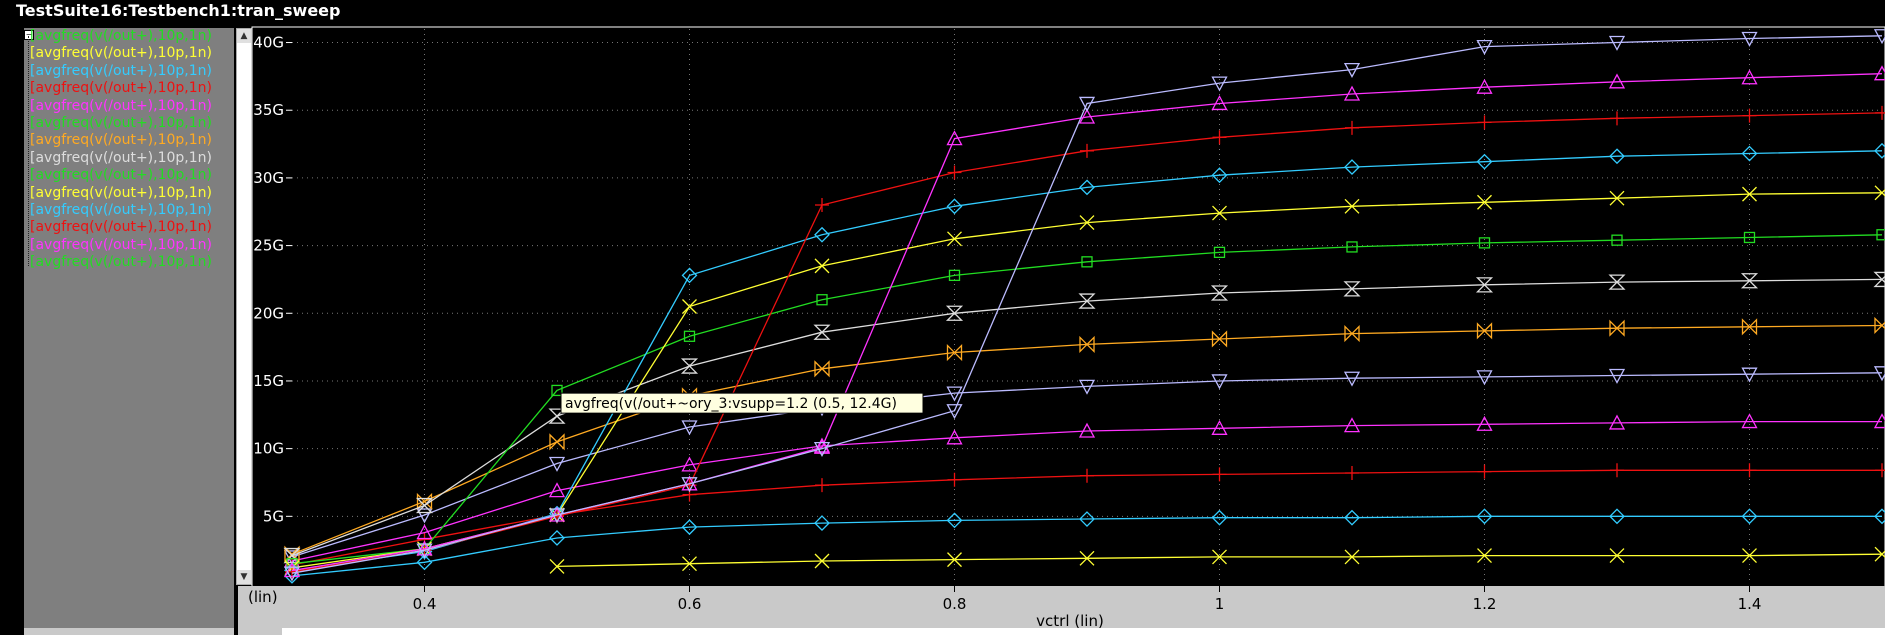  What do you see at coordinates (268, 449) in the screenshot?
I see `y-tick-label: 10G` at bounding box center [268, 449].